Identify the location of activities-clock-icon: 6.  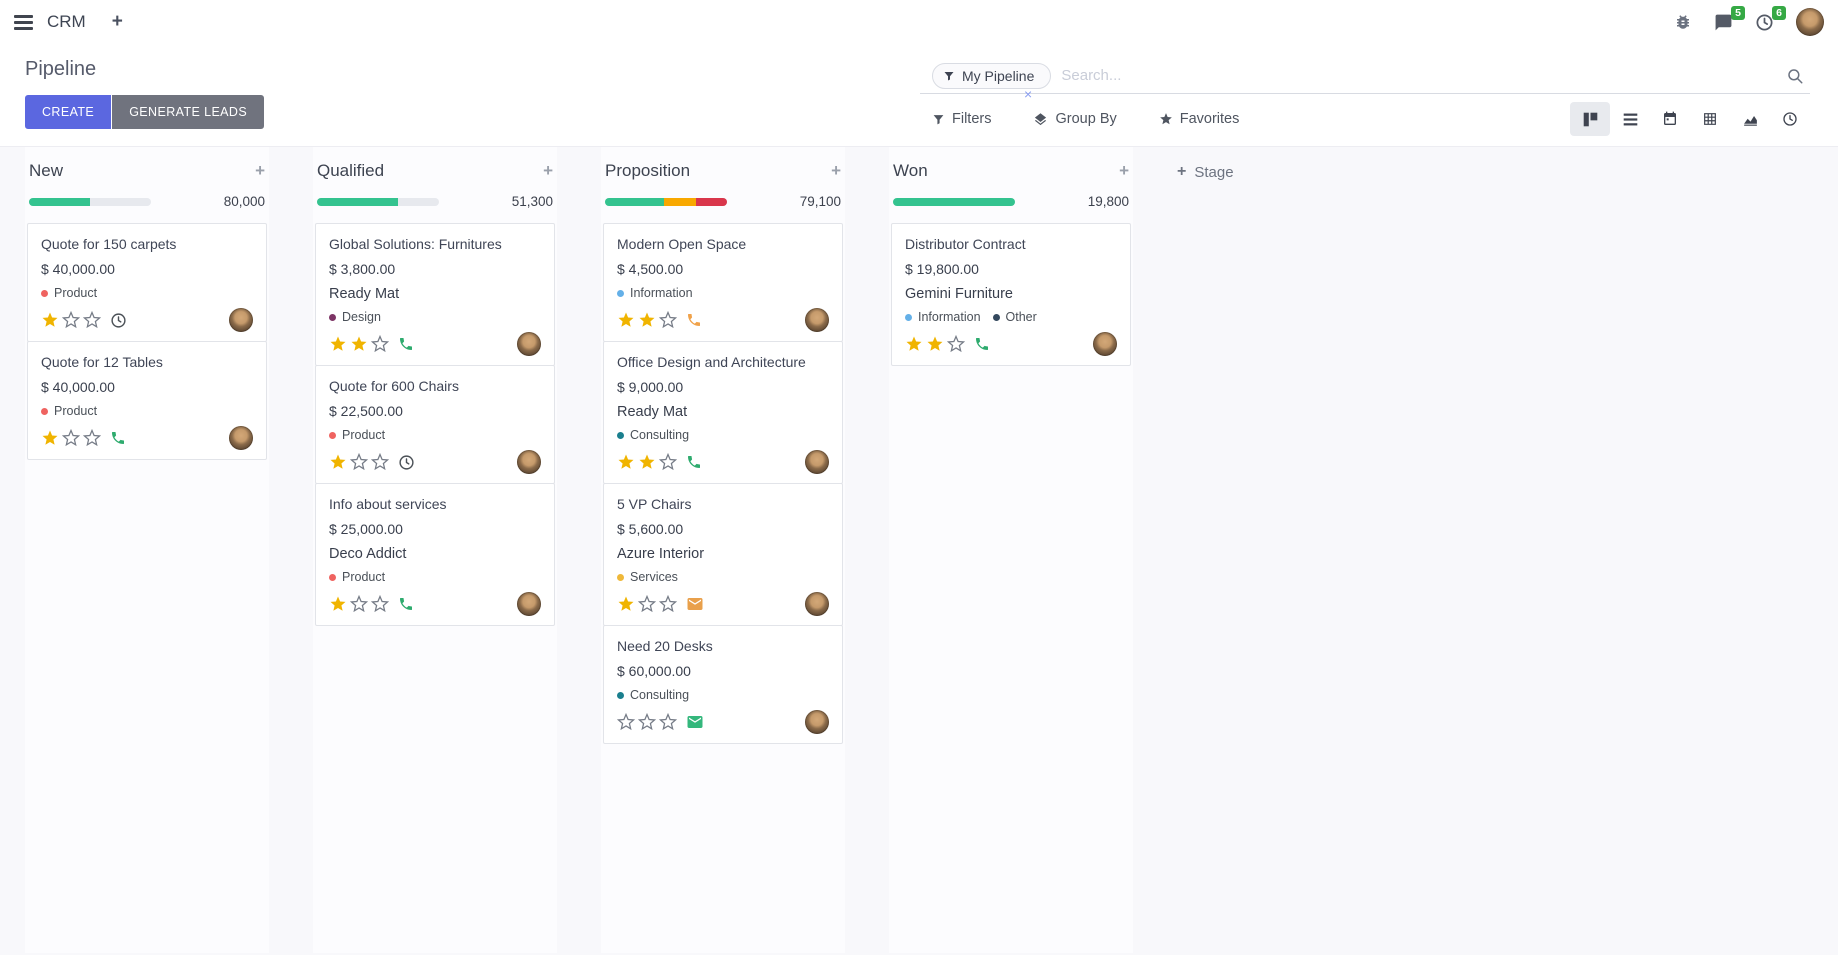
(1770, 18).